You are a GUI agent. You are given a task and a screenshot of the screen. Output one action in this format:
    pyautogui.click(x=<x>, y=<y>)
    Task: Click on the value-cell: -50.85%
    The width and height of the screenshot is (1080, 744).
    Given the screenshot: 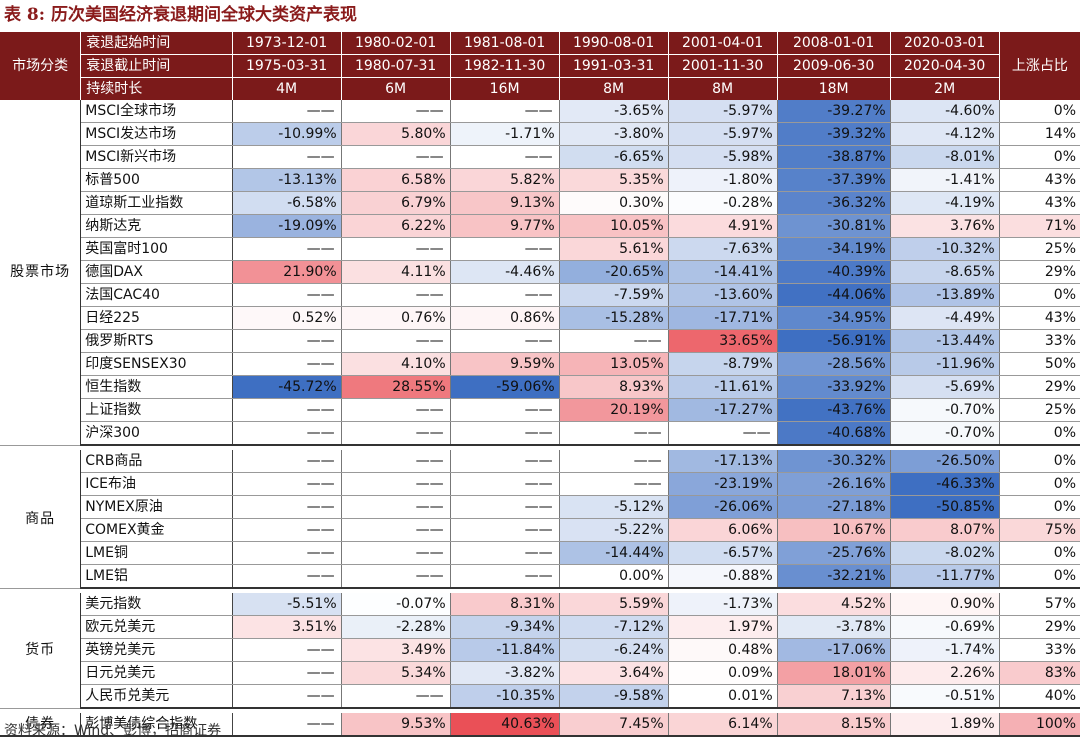 What is the action you would take?
    pyautogui.click(x=945, y=507)
    